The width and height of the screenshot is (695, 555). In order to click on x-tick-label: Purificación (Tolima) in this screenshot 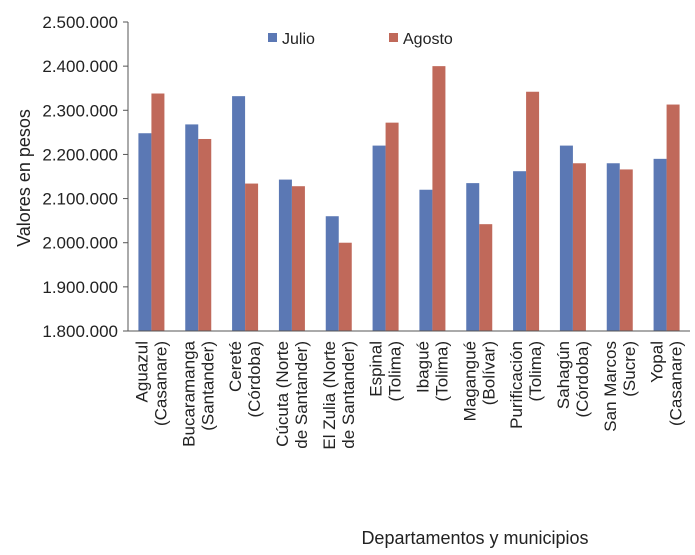, I will do `click(526, 385)`.